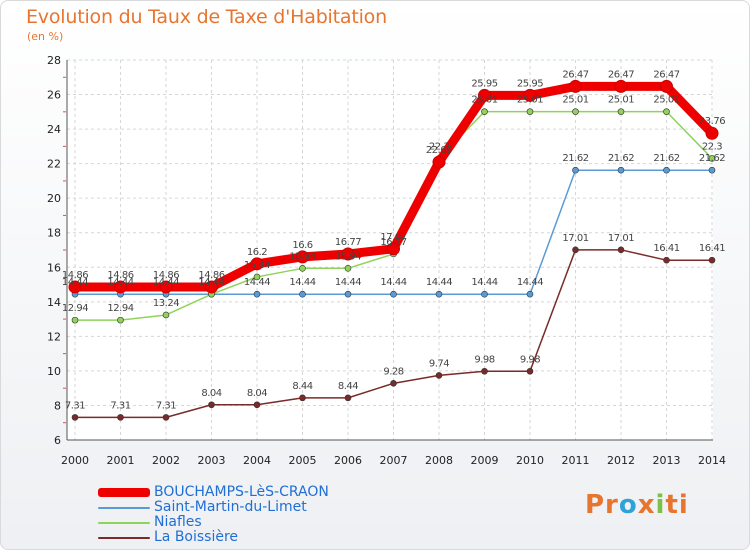  Describe the element at coordinates (485, 460) in the screenshot. I see `x-tick-label: 2009` at that location.